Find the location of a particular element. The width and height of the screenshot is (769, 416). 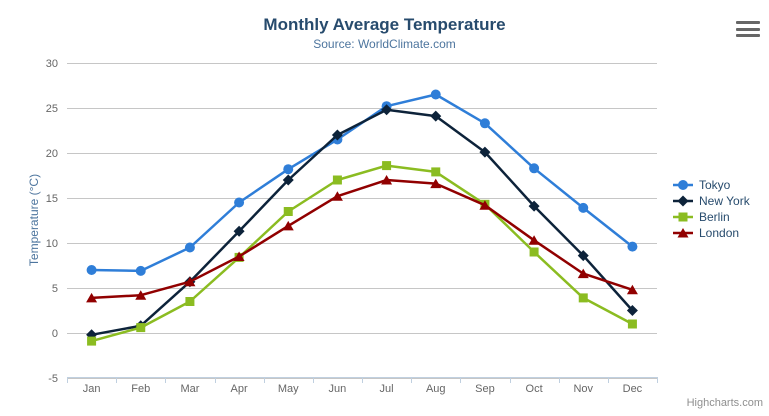

chart-title: Monthly Average Temperature is located at coordinates (384, 24).